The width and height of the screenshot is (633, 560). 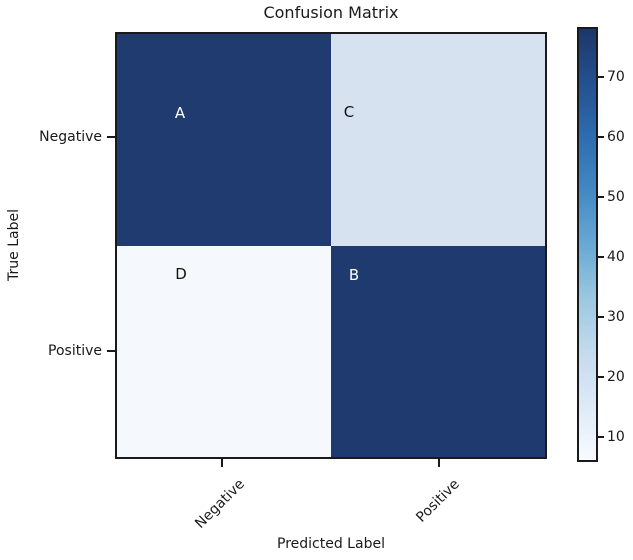 What do you see at coordinates (439, 463) in the screenshot?
I see `x-tick-mark-positive` at bounding box center [439, 463].